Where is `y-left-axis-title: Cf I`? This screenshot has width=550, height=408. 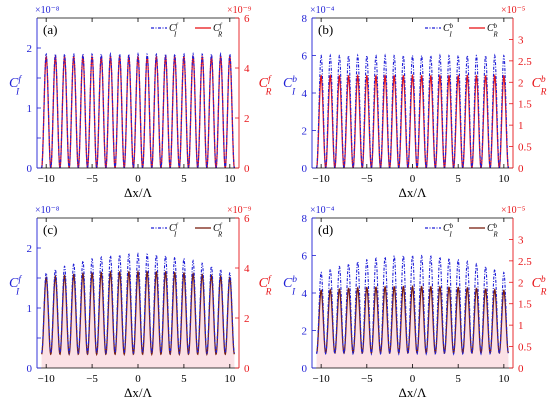 y-left-axis-title: Cf I is located at coordinates (15, 86).